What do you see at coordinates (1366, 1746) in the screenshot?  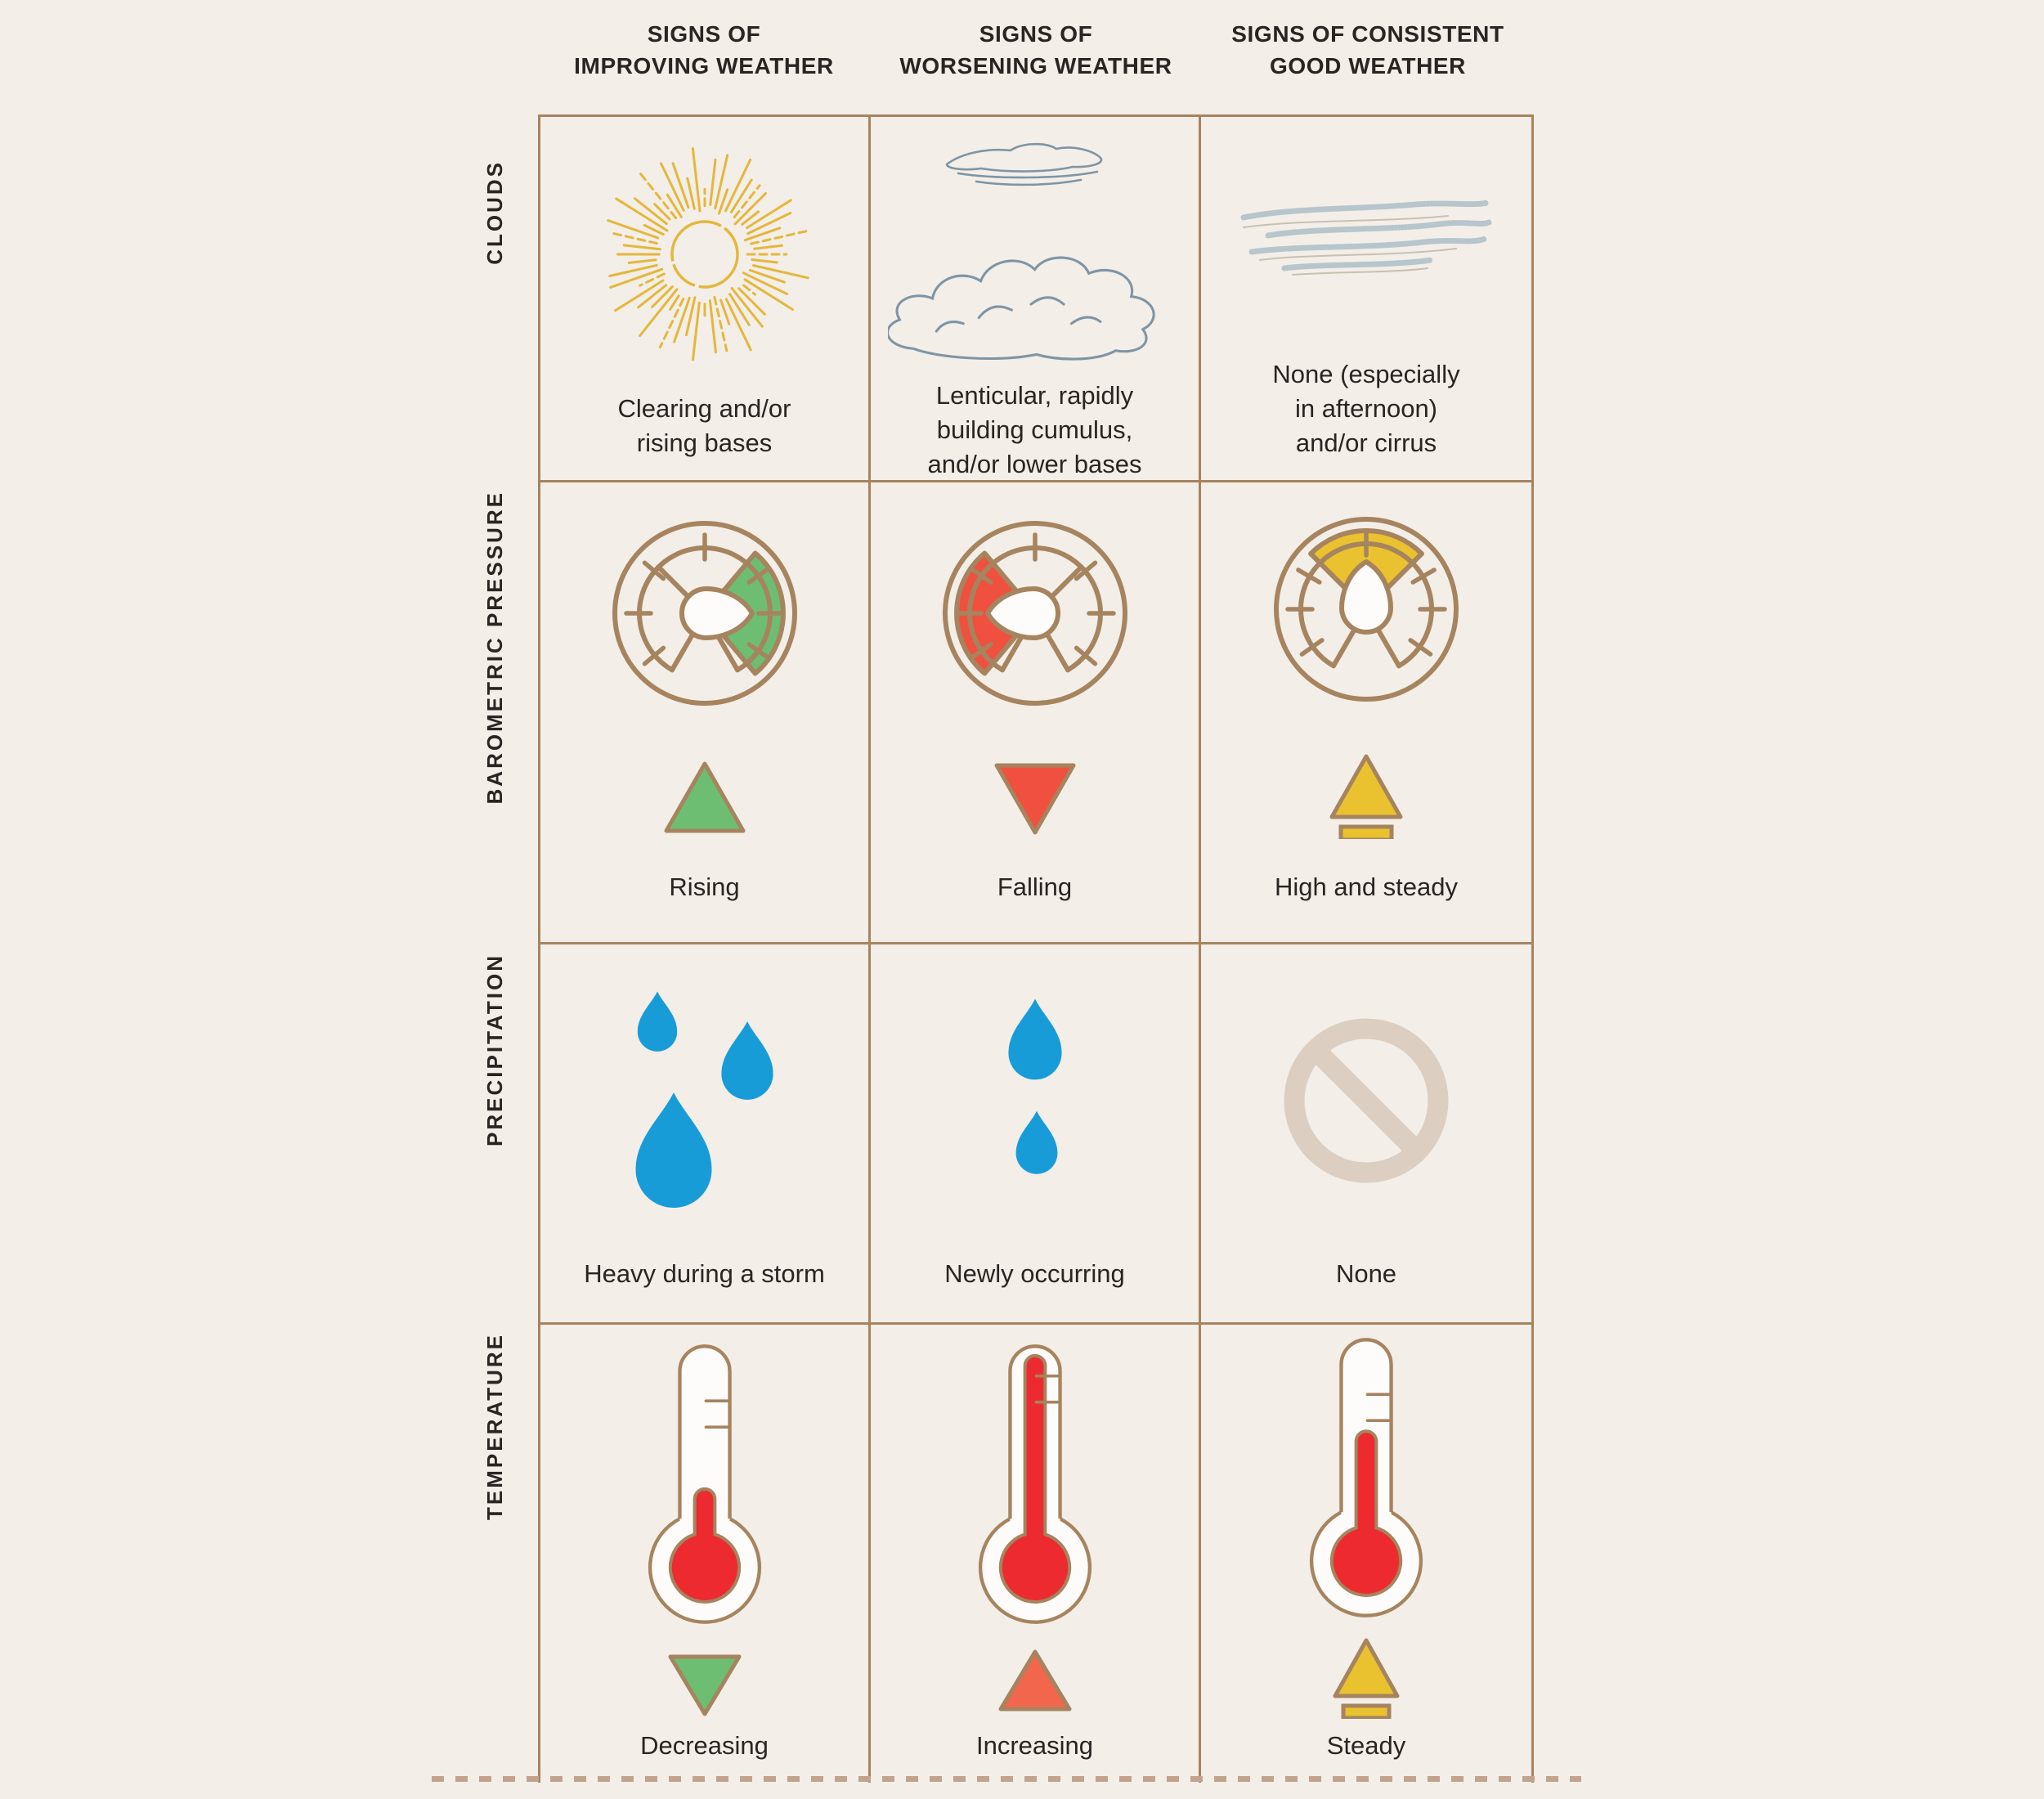 I see `cell-caption: Steady` at bounding box center [1366, 1746].